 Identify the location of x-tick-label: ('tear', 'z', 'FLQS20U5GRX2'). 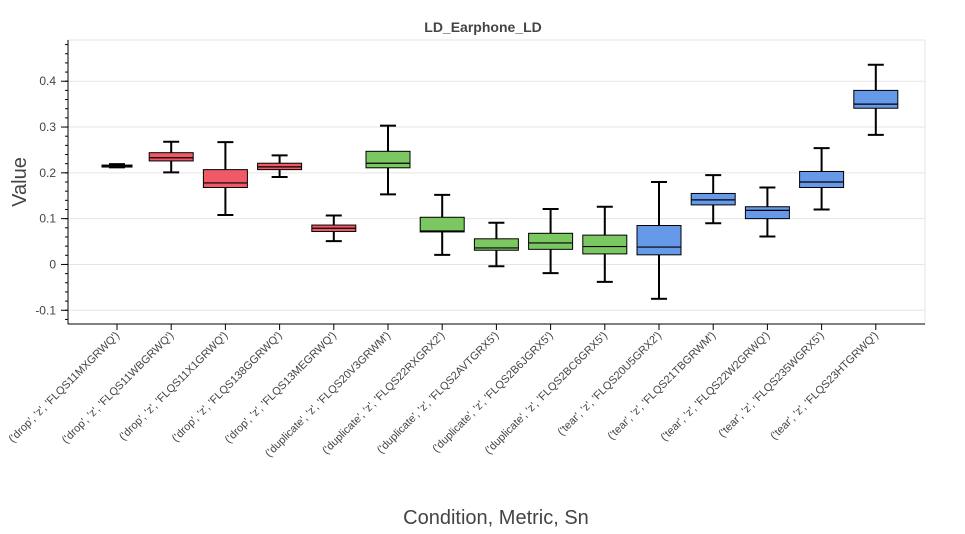
(610, 384).